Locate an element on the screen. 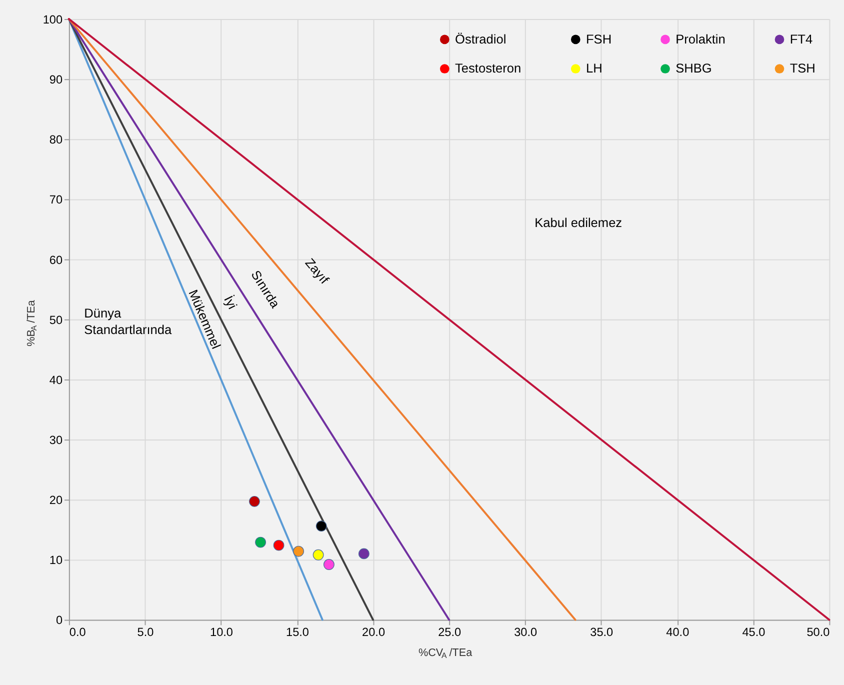  x-tick-label: 15.0 is located at coordinates (298, 632).